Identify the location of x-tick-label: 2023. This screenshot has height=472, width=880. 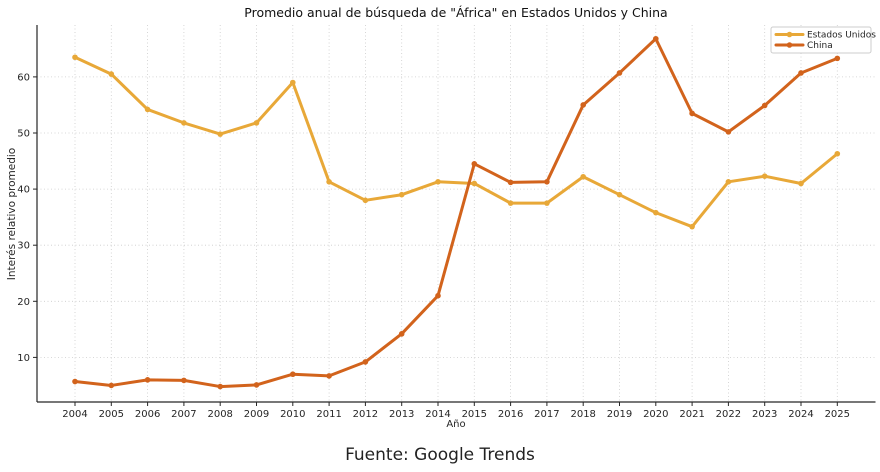
(764, 414).